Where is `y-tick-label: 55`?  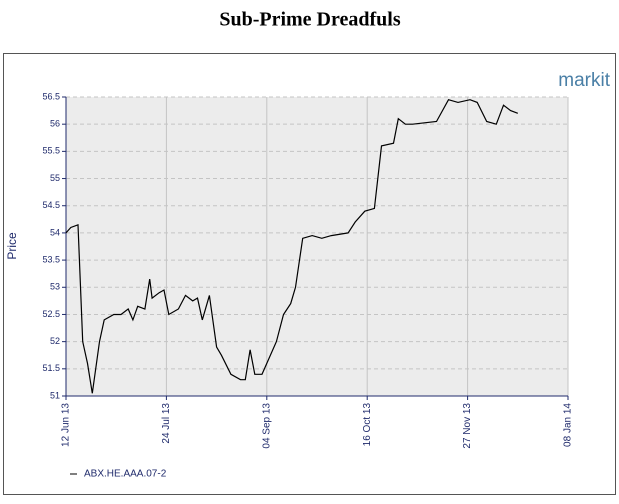 y-tick-label: 55 is located at coordinates (55, 178).